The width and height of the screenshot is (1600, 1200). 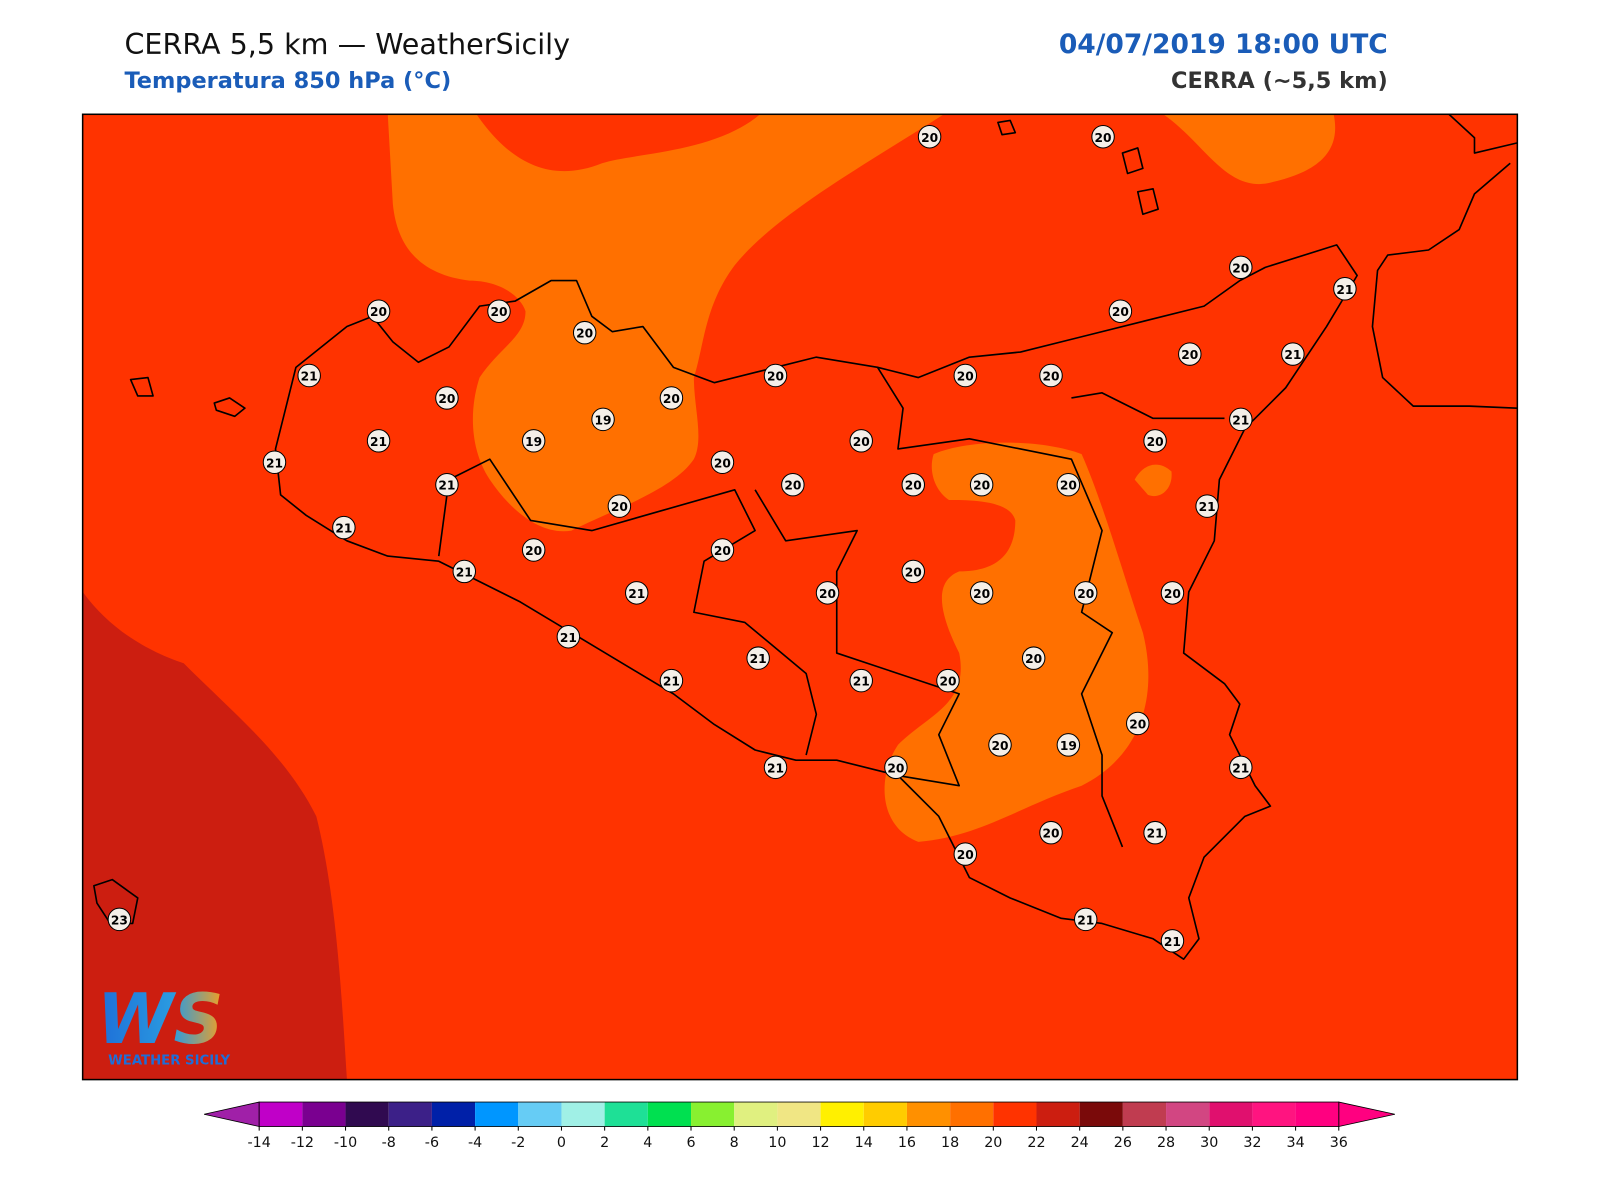 What do you see at coordinates (1166, 1143) in the screenshot?
I see `colorbar-tick-label: 28` at bounding box center [1166, 1143].